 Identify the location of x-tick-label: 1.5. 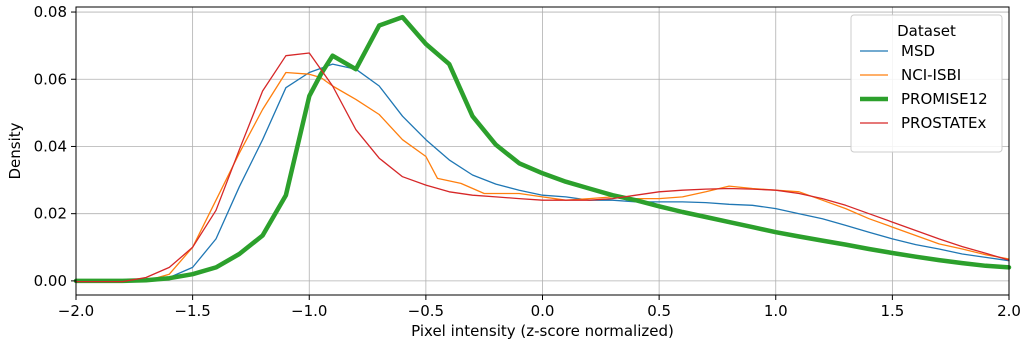
(892, 311).